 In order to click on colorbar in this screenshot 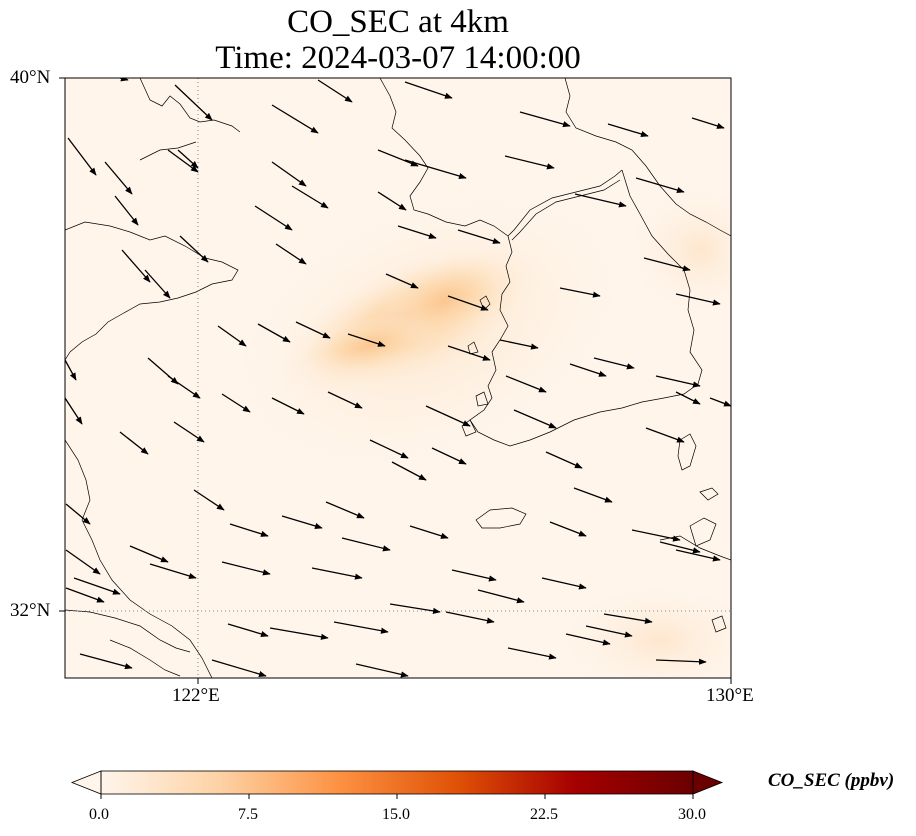, I will do `click(397, 784)`.